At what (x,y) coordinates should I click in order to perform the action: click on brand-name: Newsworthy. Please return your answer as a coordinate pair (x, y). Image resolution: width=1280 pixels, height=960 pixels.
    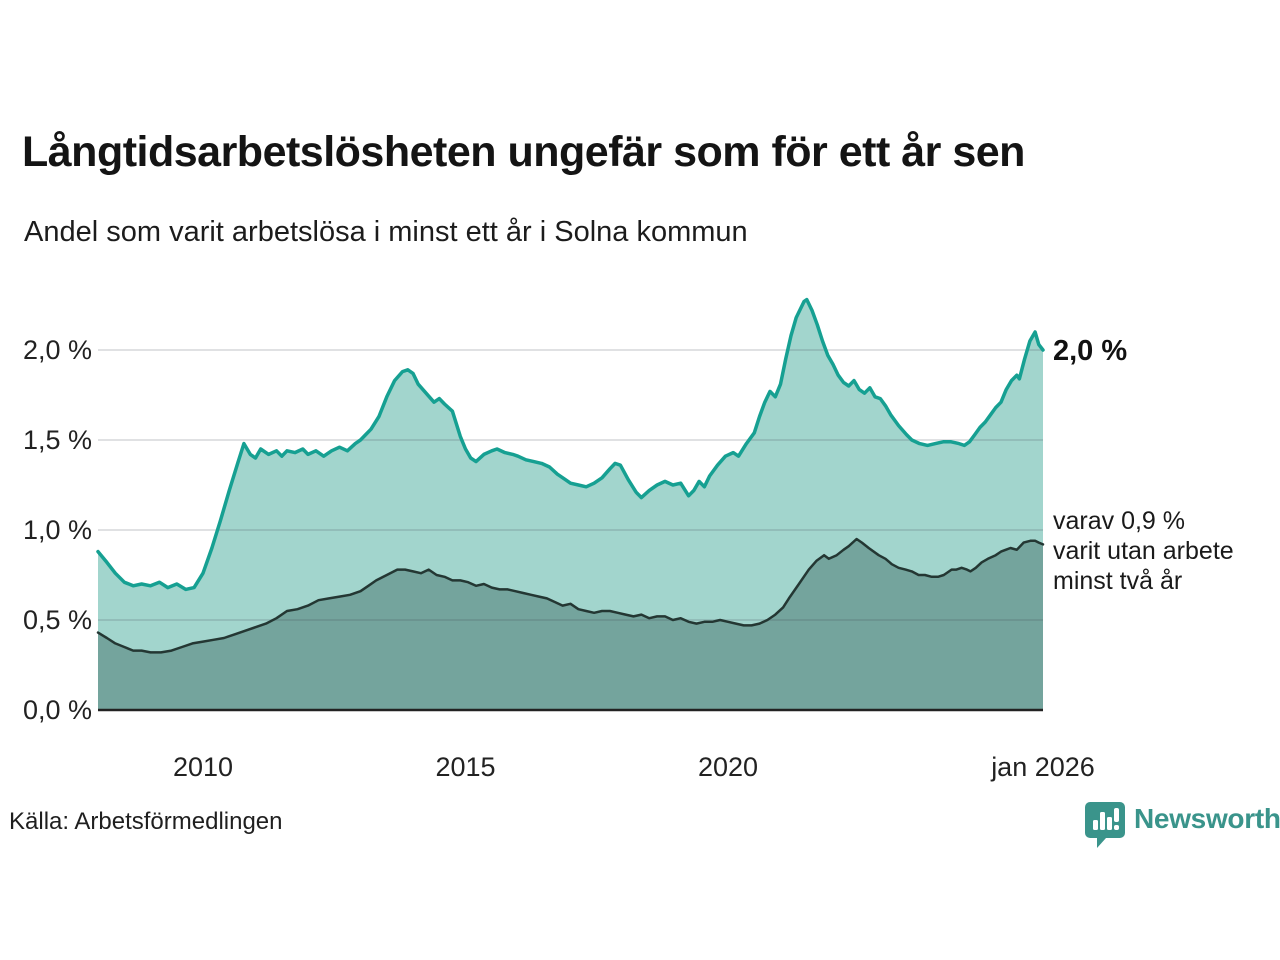
    Looking at the image, I should click on (1207, 818).